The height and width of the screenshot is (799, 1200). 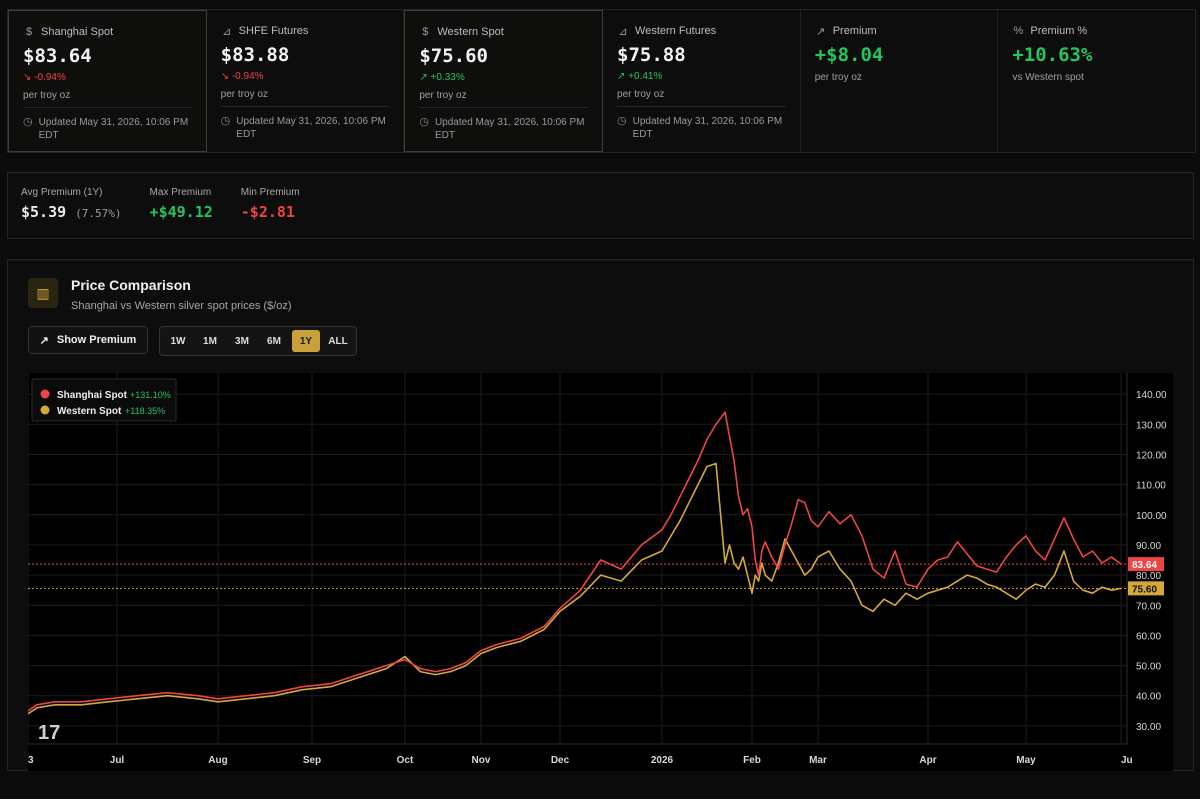 What do you see at coordinates (150, 395) in the screenshot?
I see `legend-change-shanghai: +131.10%` at bounding box center [150, 395].